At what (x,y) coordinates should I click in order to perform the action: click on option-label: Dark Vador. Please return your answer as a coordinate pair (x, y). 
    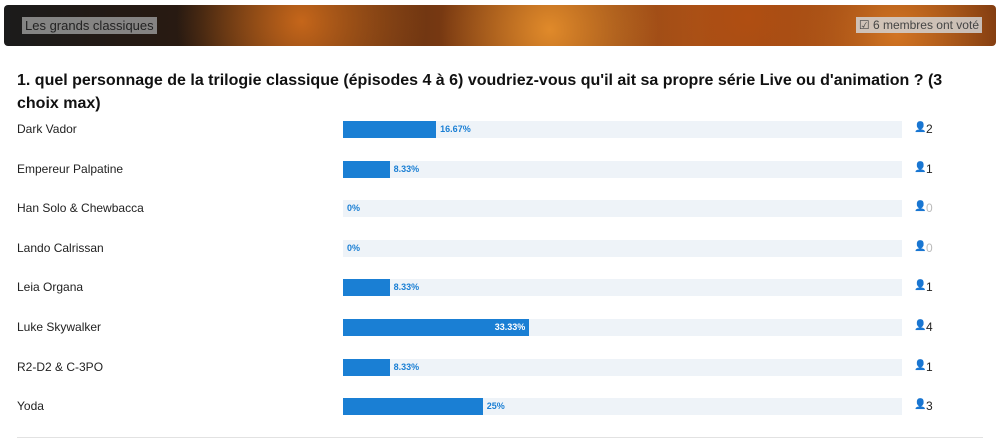
    Looking at the image, I should click on (47, 129).